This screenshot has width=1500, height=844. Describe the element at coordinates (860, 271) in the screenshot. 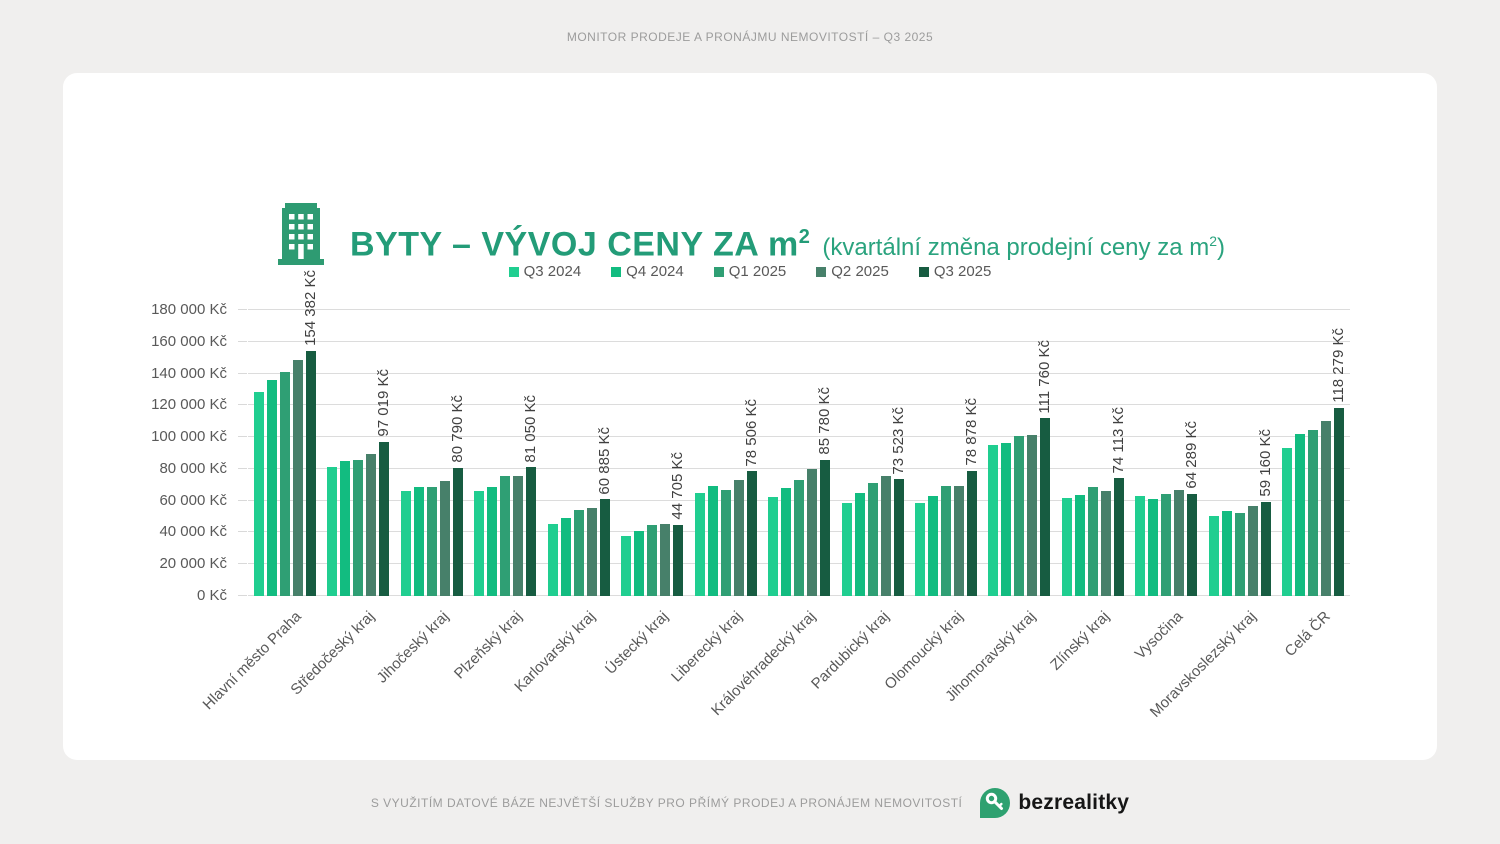

I see `legend-label: Q2 2025` at that location.